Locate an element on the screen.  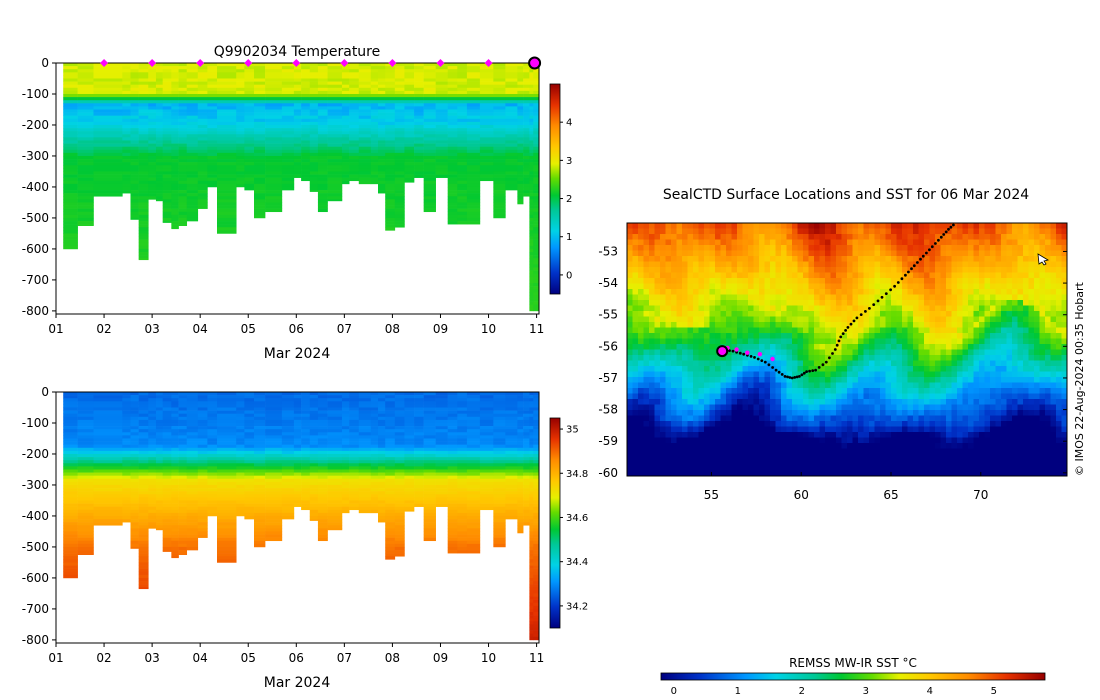
colorbar-tick-label: 3 is located at coordinates (569, 161).